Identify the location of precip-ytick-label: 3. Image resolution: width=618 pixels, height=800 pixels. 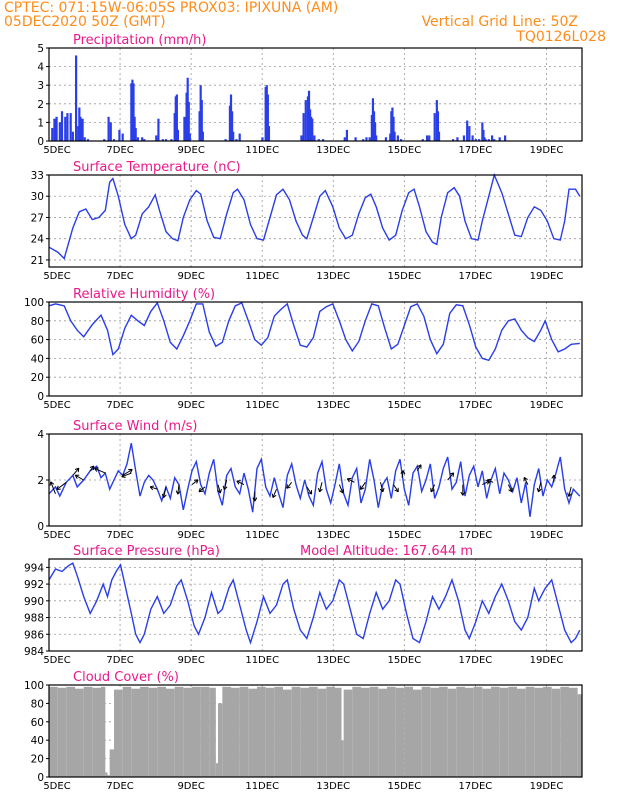
(40, 86).